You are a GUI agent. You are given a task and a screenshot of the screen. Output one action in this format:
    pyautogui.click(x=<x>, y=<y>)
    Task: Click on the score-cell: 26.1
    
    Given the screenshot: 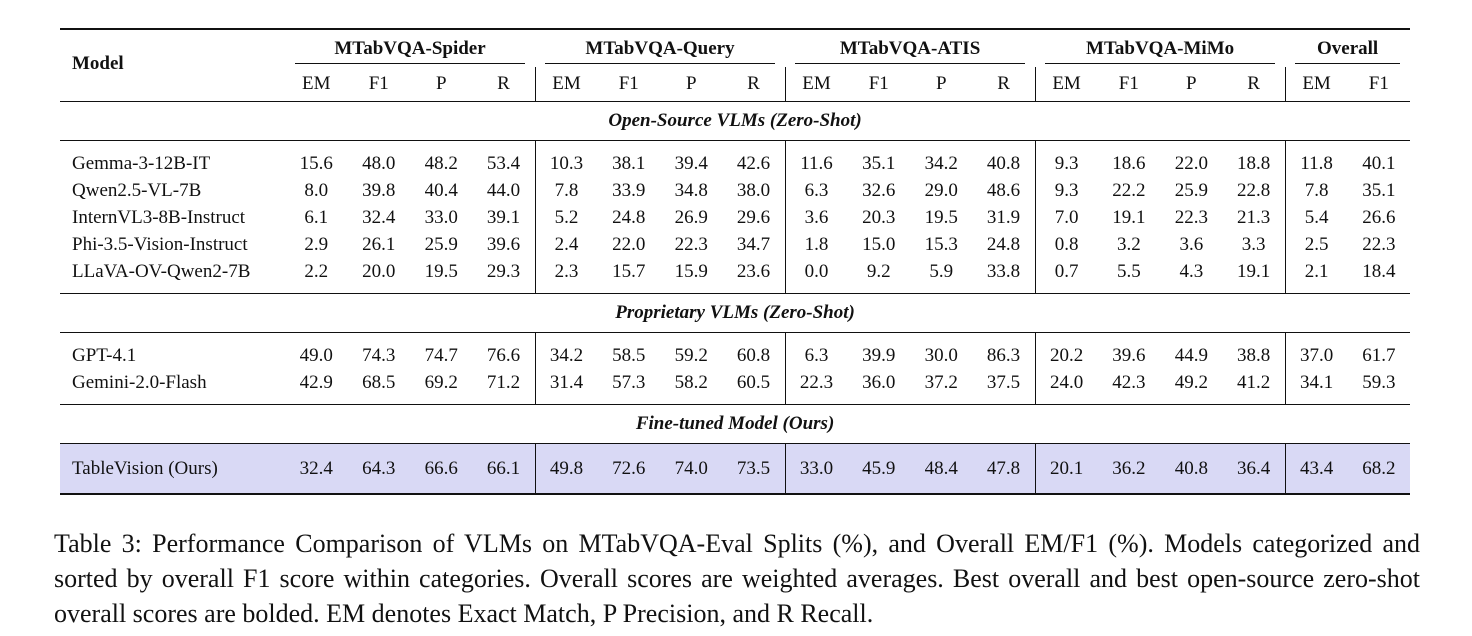 What is the action you would take?
    pyautogui.click(x=379, y=244)
    